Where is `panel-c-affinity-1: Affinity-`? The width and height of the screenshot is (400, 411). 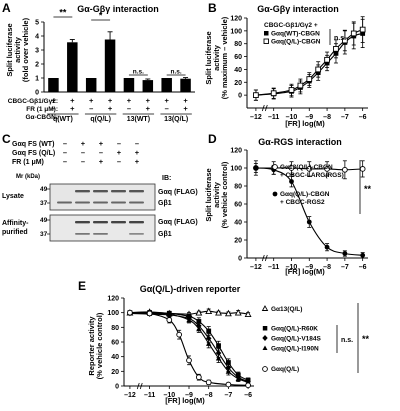 panel-c-affinity-1: Affinity- is located at coordinates (15, 223).